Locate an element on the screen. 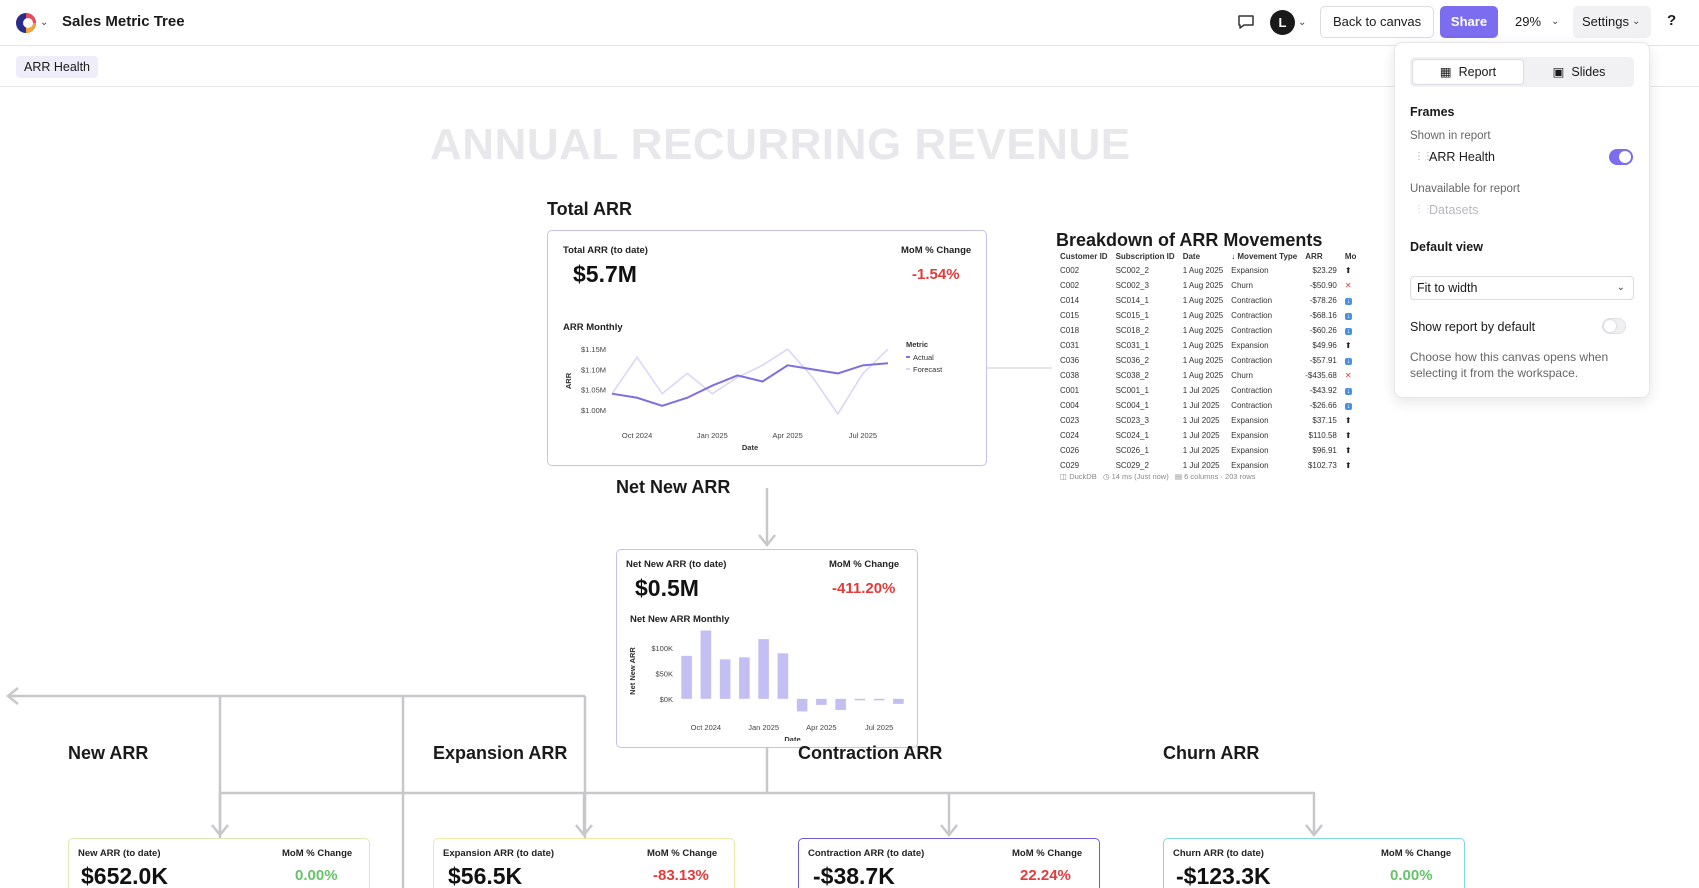 Image resolution: width=1699 pixels, height=888 pixels. database-icon: ◫ is located at coordinates (1064, 476).